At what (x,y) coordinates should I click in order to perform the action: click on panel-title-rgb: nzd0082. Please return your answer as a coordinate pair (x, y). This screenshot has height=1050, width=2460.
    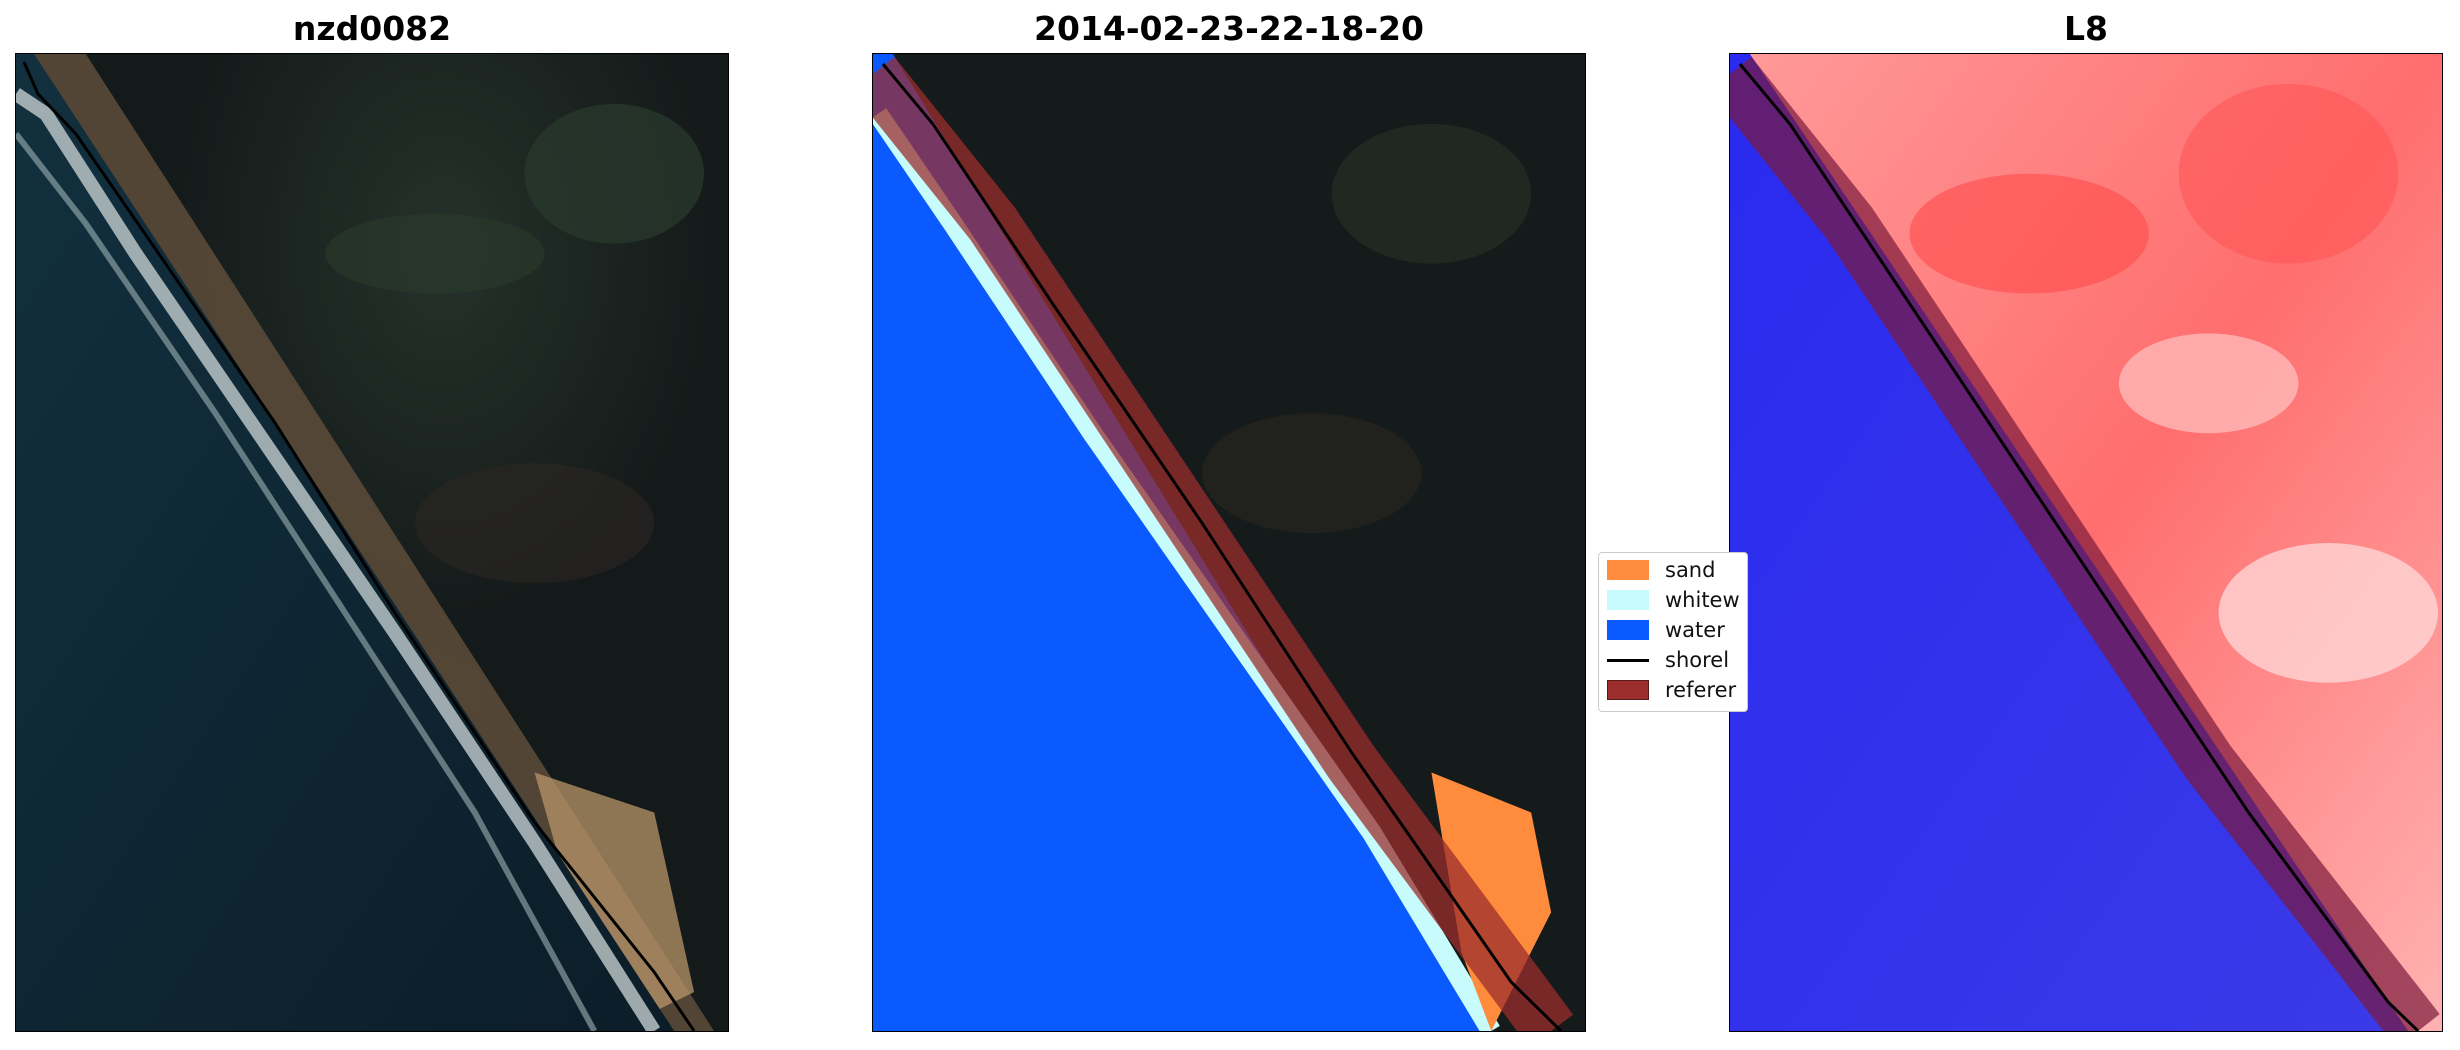
    Looking at the image, I should click on (372, 28).